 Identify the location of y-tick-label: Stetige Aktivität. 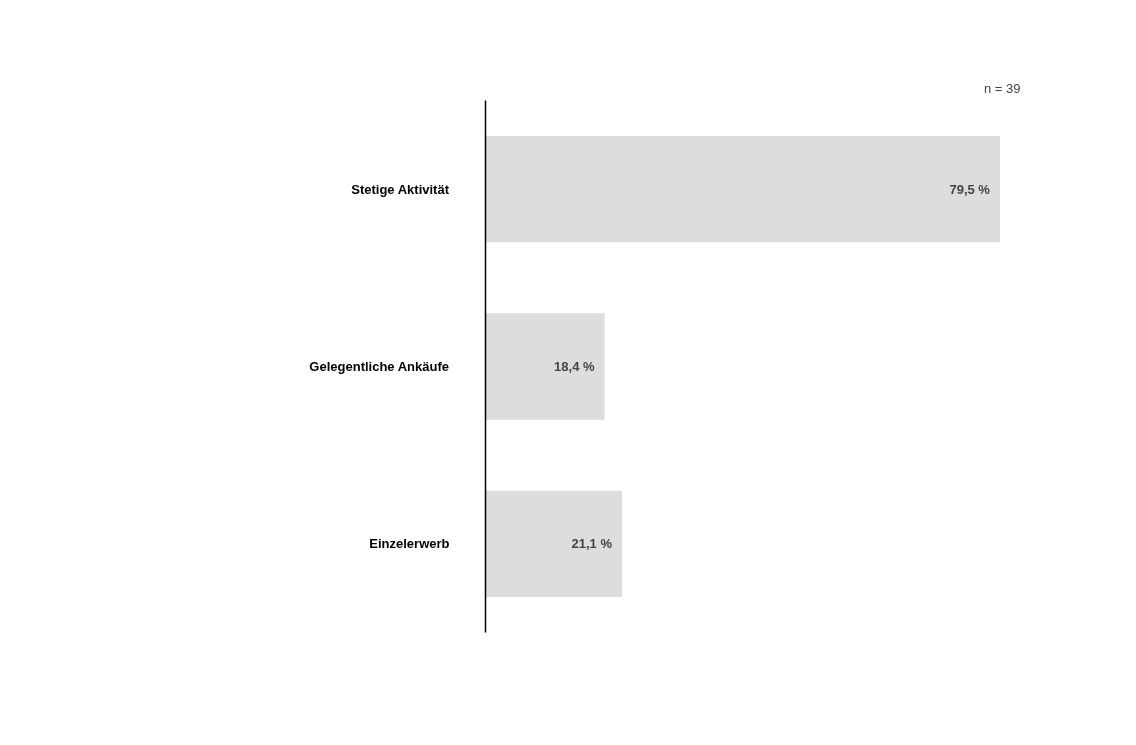
(400, 189).